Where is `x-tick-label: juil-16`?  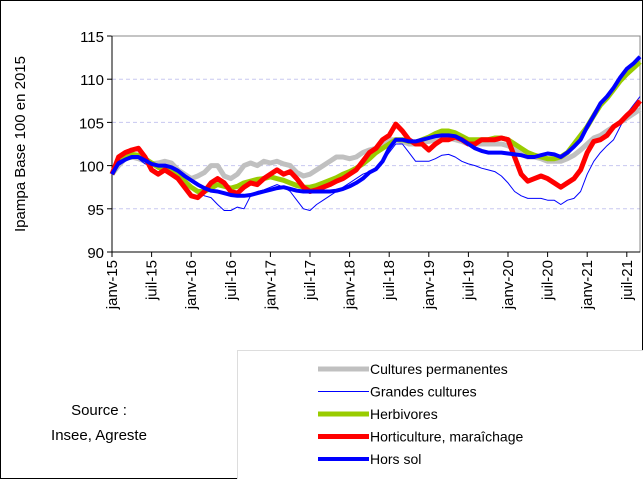 x-tick-label: juil-16 is located at coordinates (231, 280).